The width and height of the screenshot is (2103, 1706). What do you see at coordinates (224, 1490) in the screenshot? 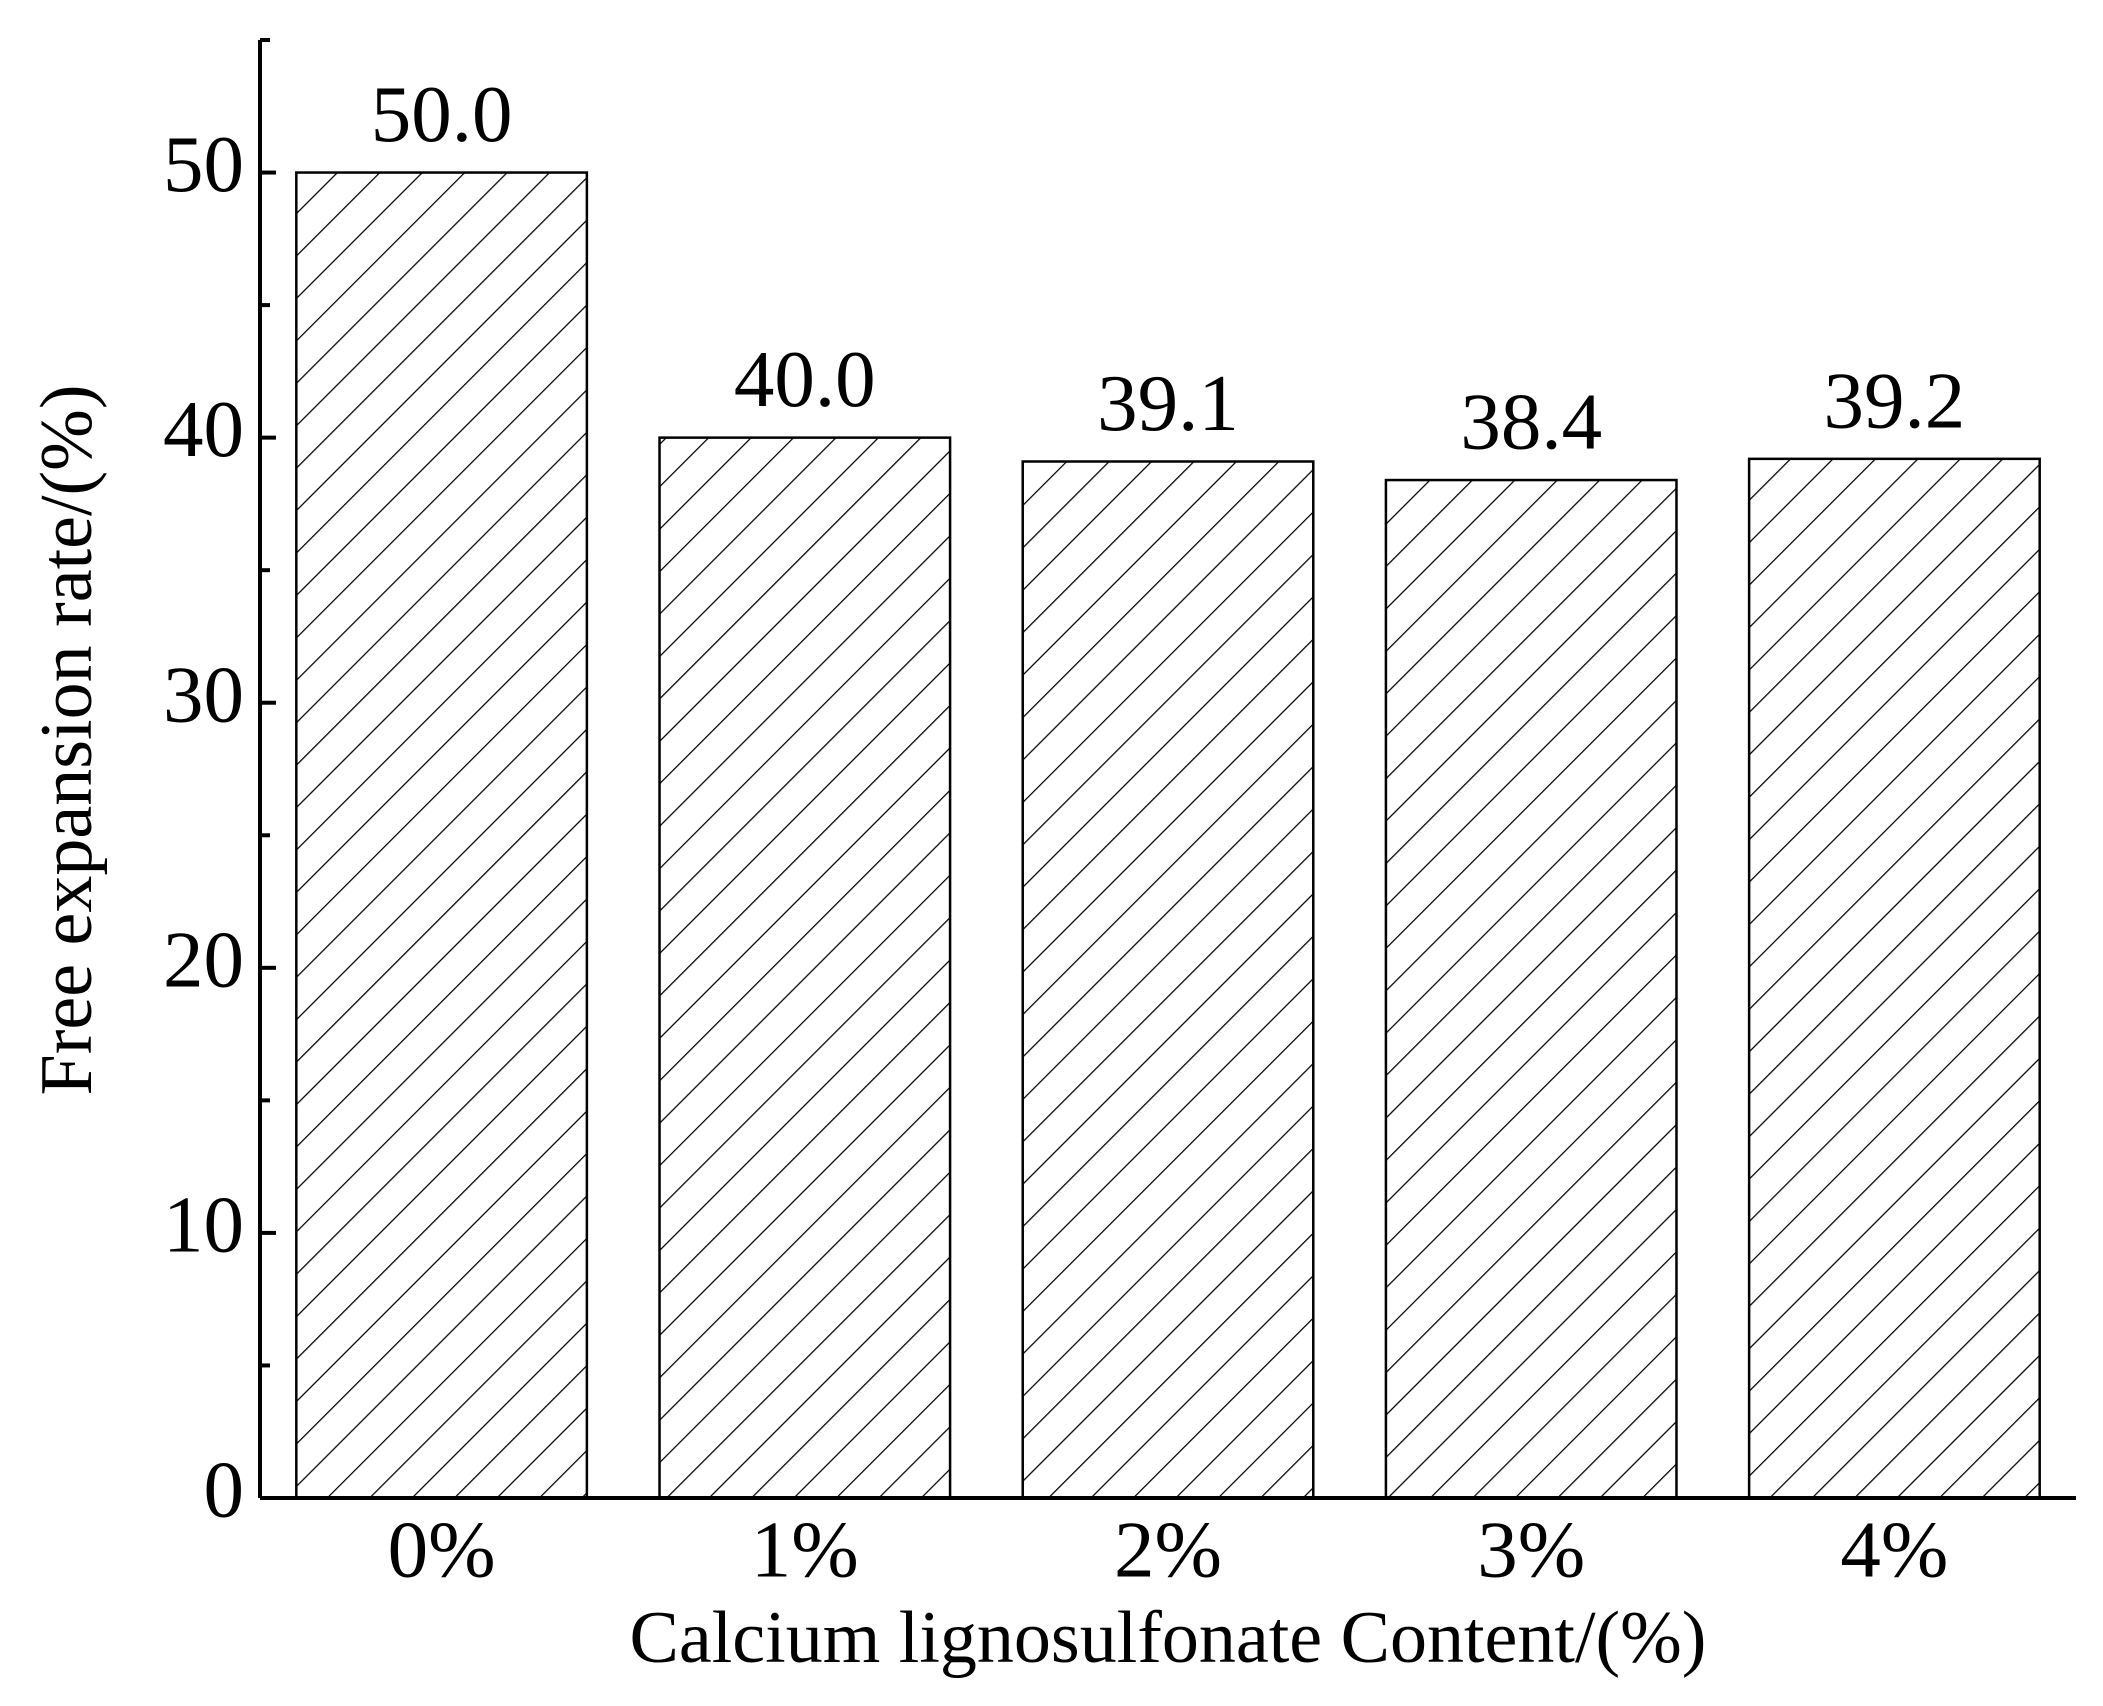
I see `y-tick-label: 0` at bounding box center [224, 1490].